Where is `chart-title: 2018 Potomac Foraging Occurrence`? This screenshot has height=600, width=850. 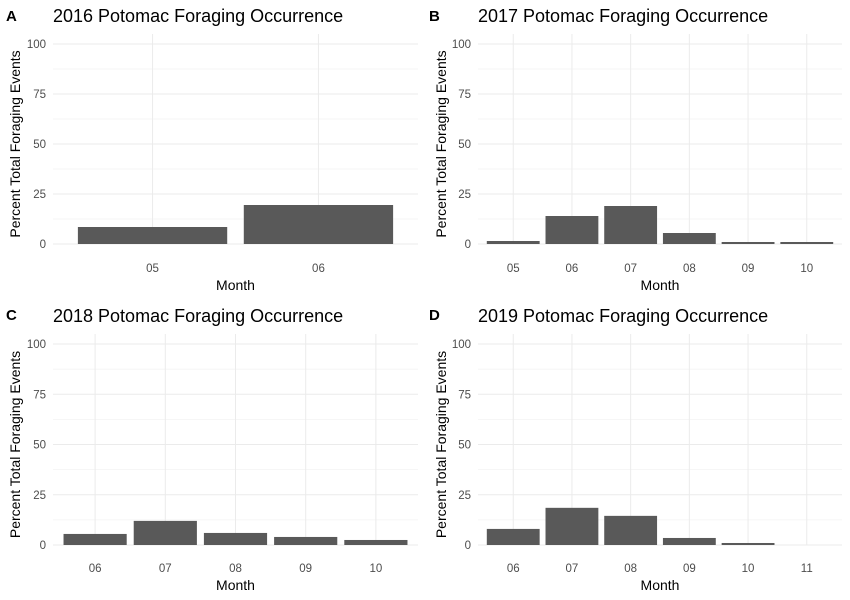
chart-title: 2018 Potomac Foraging Occurrence is located at coordinates (198, 316).